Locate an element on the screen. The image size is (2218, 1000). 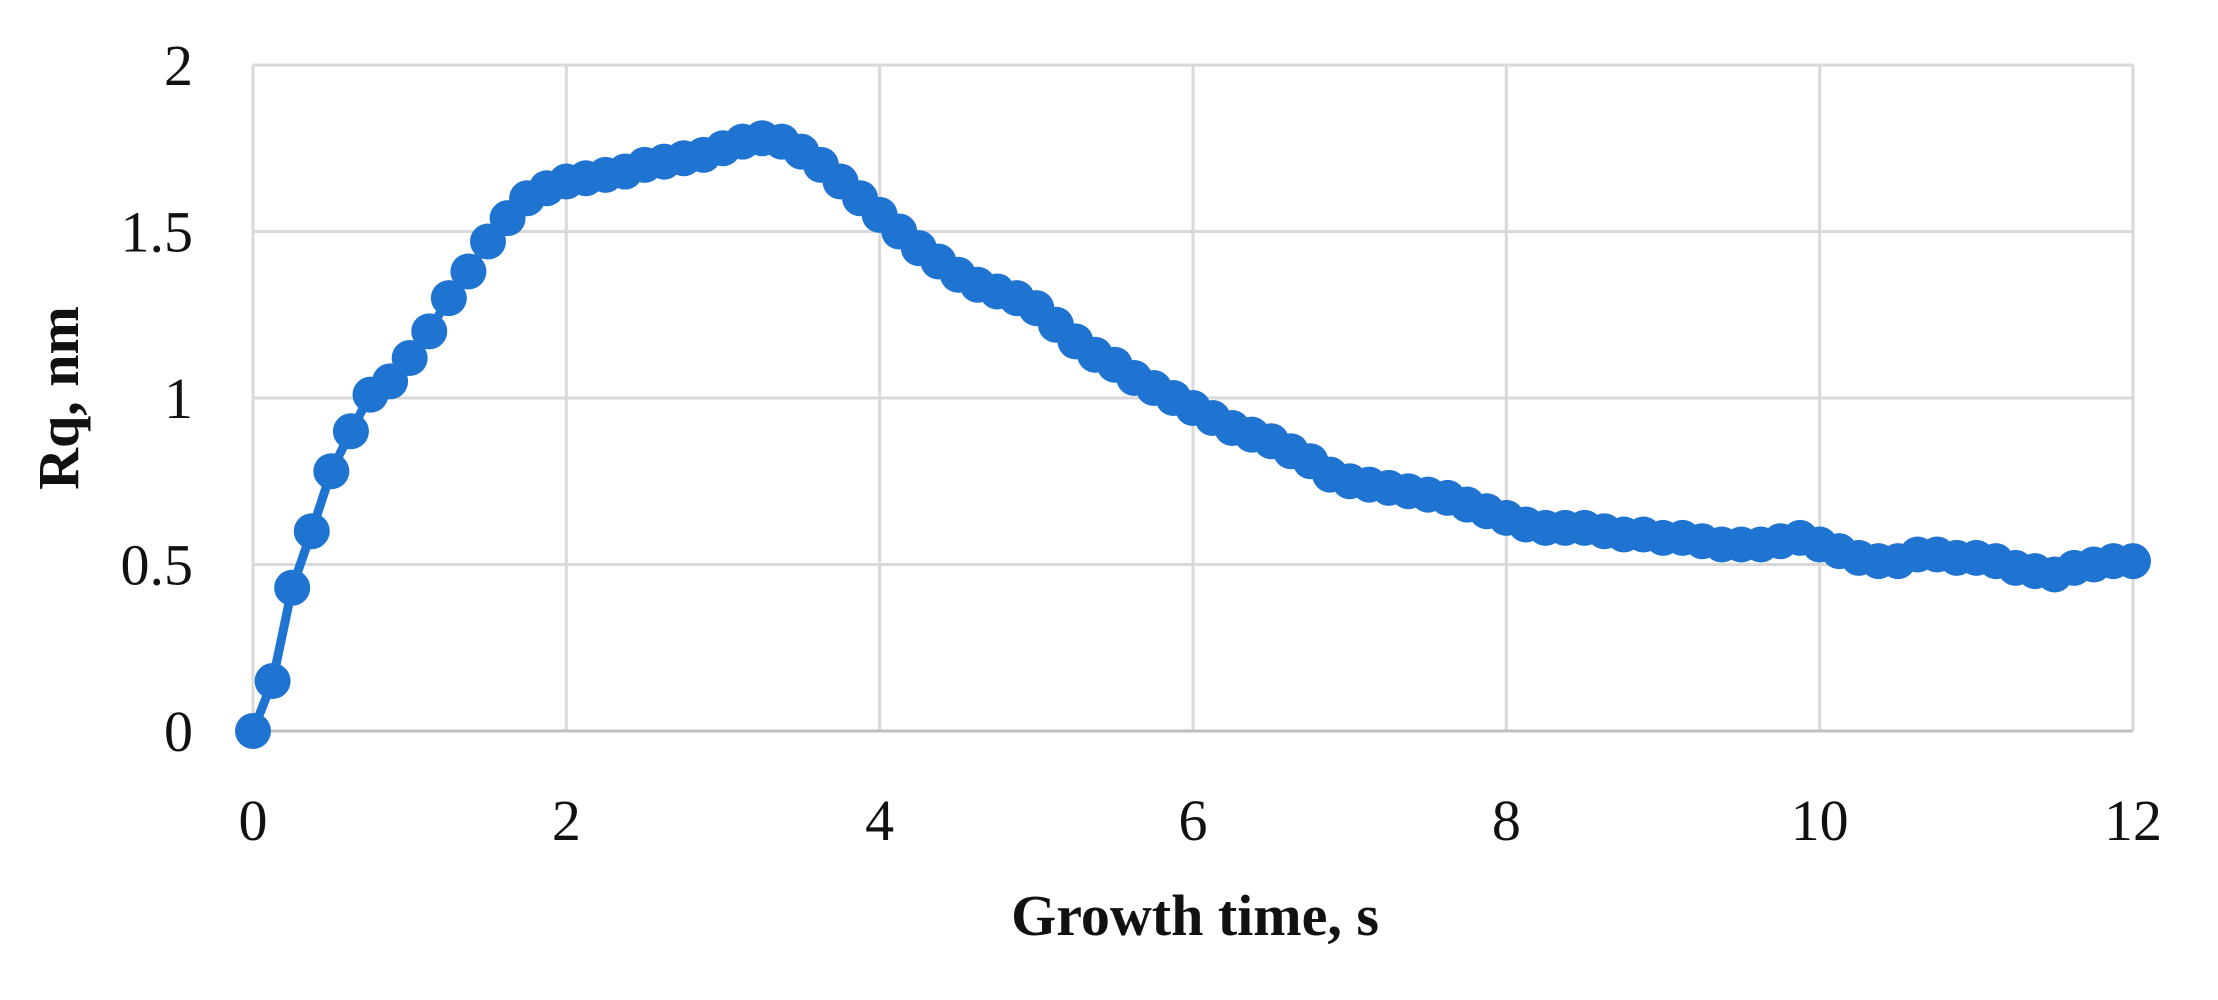
y-axis-title: Rq, nm is located at coordinates (58, 398).